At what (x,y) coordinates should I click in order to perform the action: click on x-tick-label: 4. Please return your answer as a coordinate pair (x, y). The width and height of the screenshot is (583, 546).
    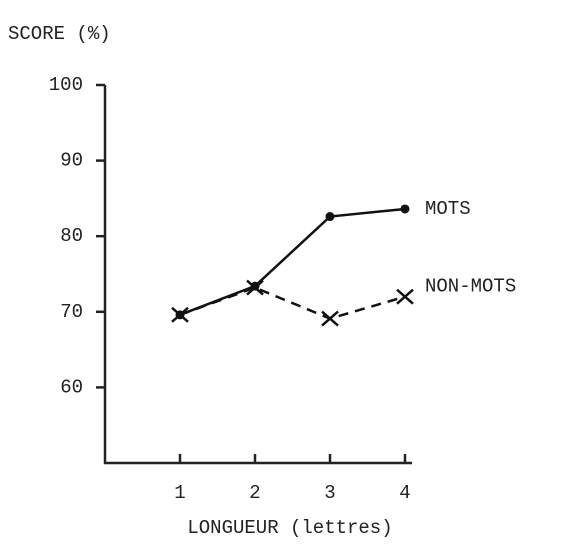
    Looking at the image, I should click on (404, 493).